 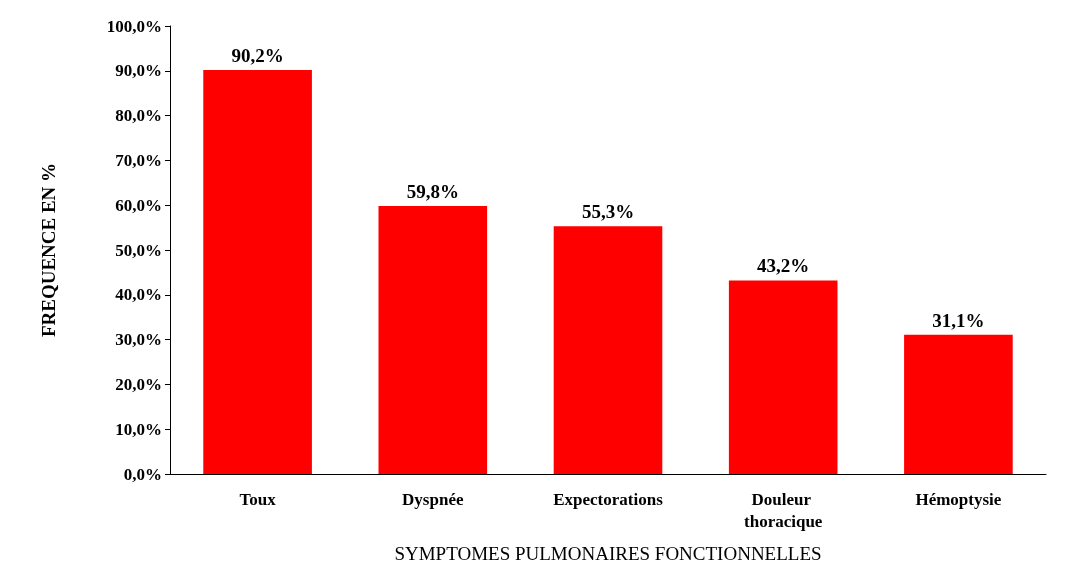 What do you see at coordinates (142, 474) in the screenshot?
I see `y-tick-label: 0,0%` at bounding box center [142, 474].